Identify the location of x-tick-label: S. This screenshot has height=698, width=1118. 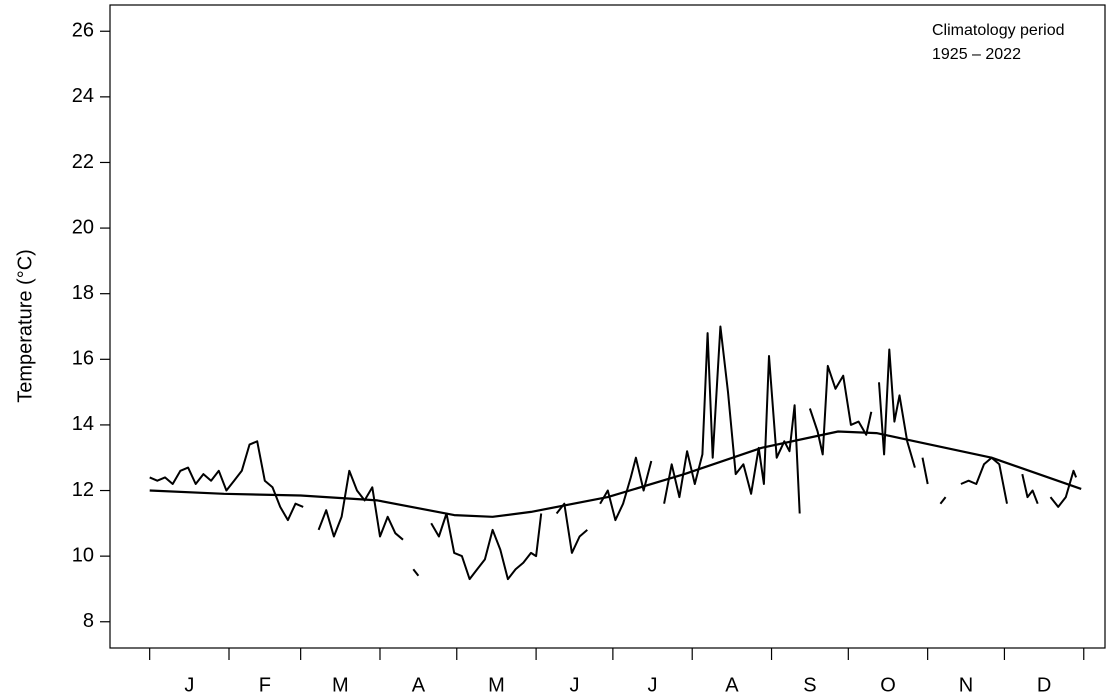
(809, 685).